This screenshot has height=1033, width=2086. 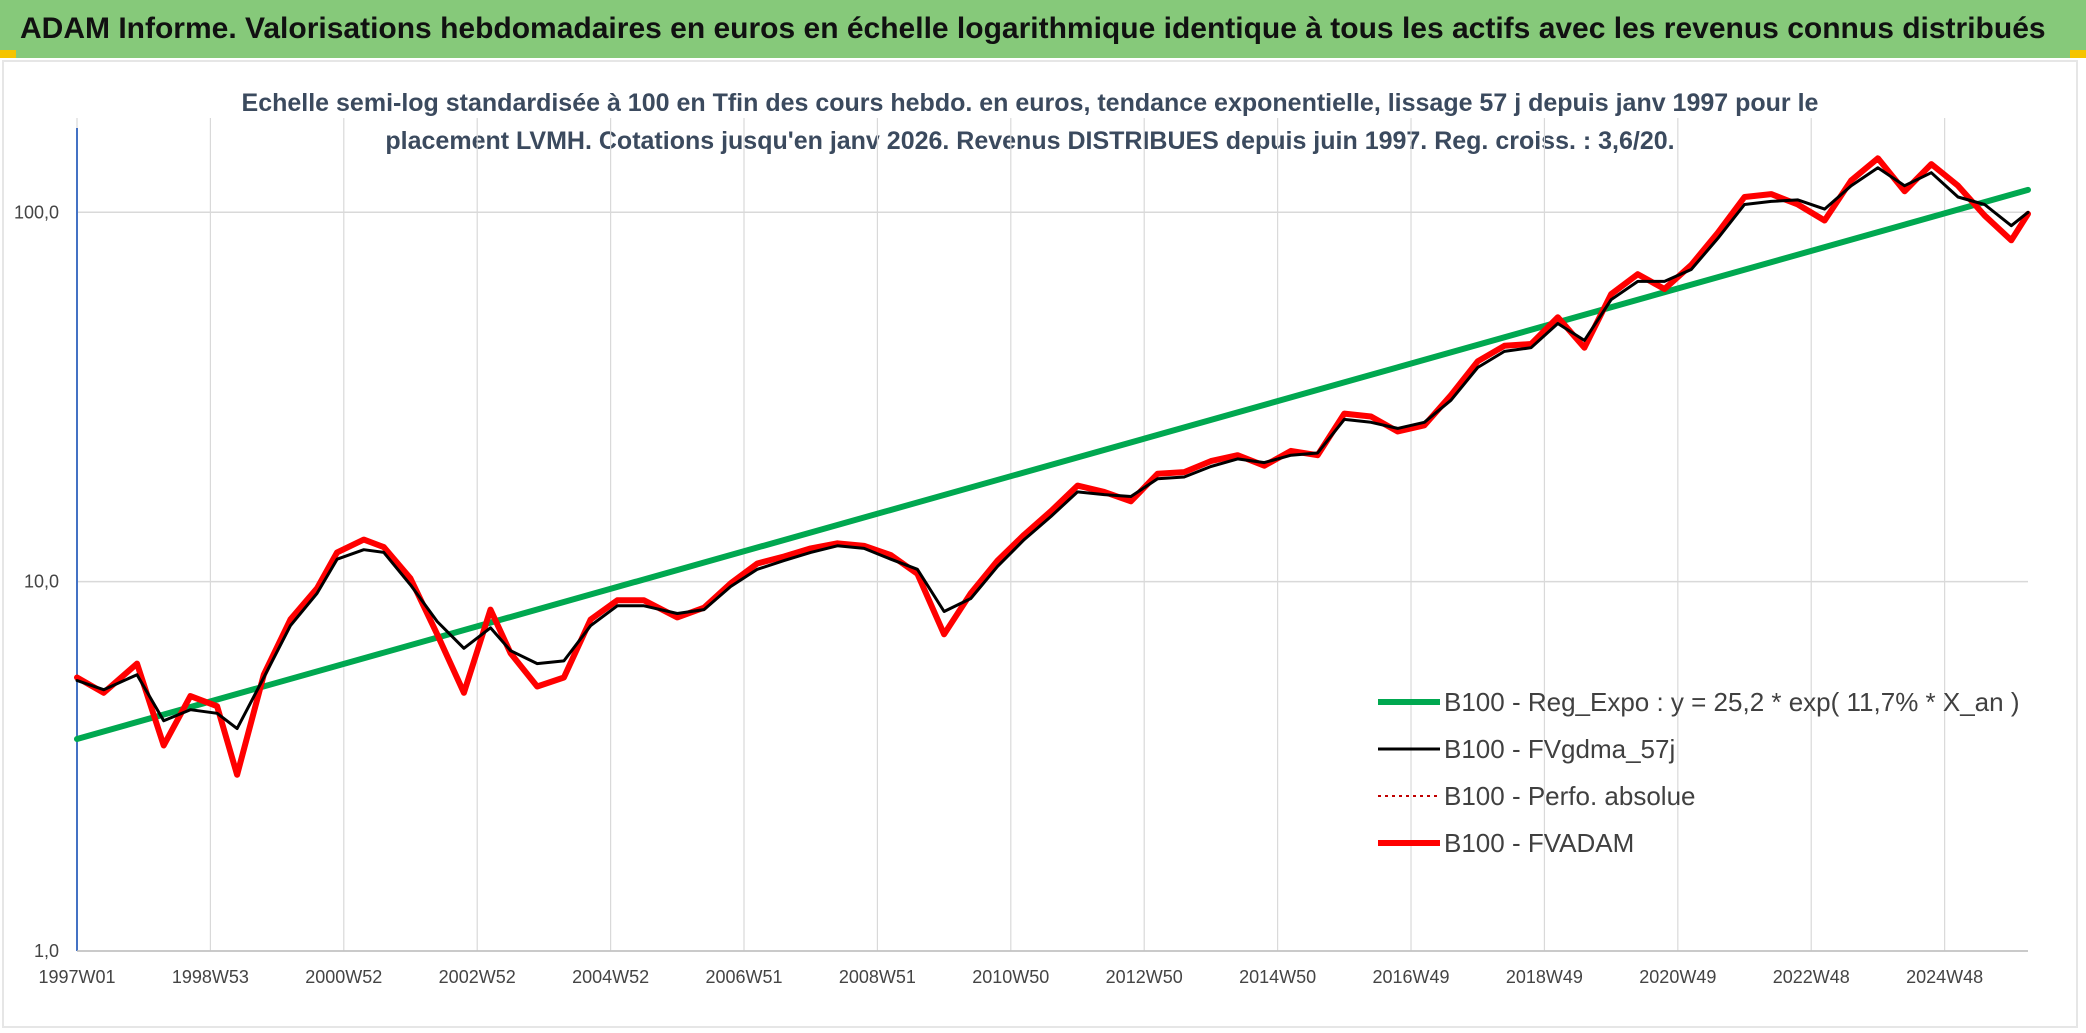 What do you see at coordinates (2078, 54) in the screenshot?
I see `corner-marker-right` at bounding box center [2078, 54].